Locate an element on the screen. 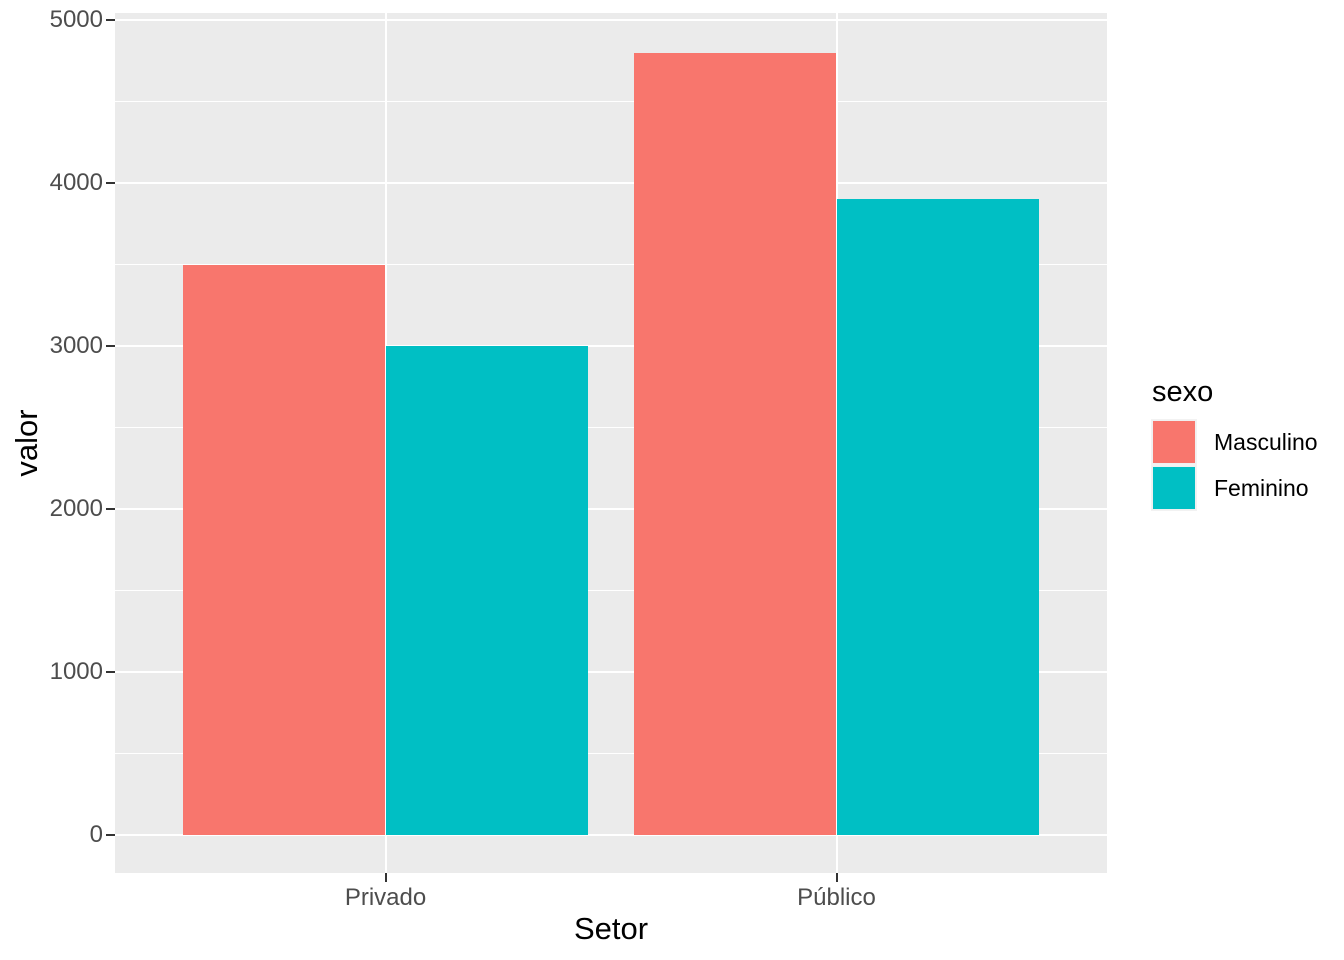  y-axis-title: valor is located at coordinates (26, 443).